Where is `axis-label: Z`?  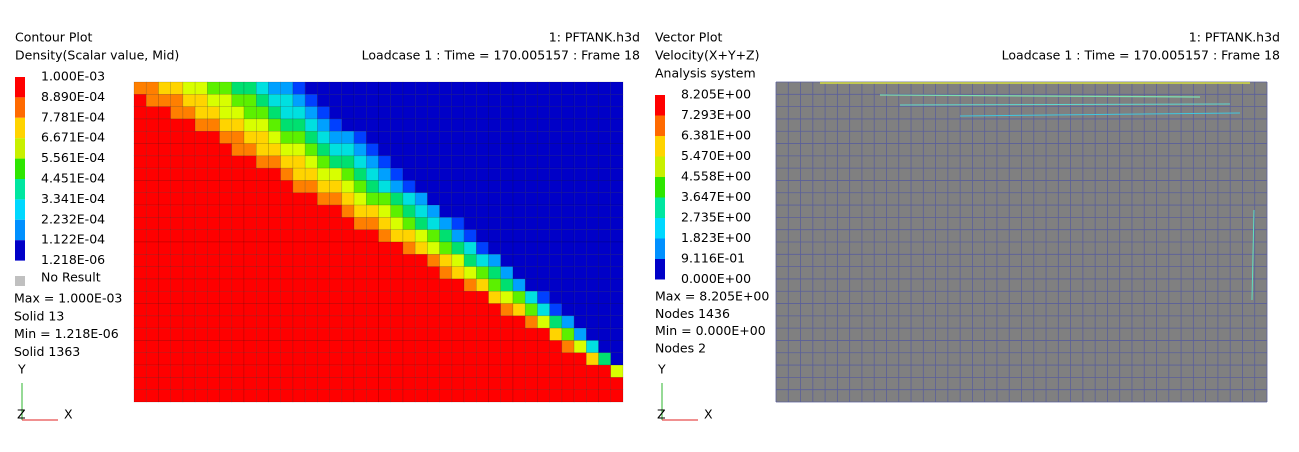 axis-label: Z is located at coordinates (661, 414).